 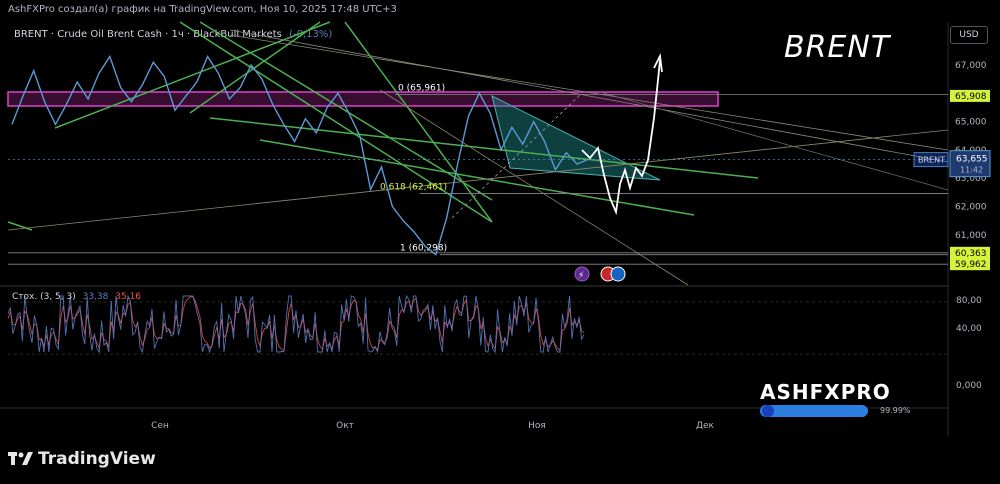 What do you see at coordinates (576, 138) in the screenshot?
I see `triangle-pattern` at bounding box center [576, 138].